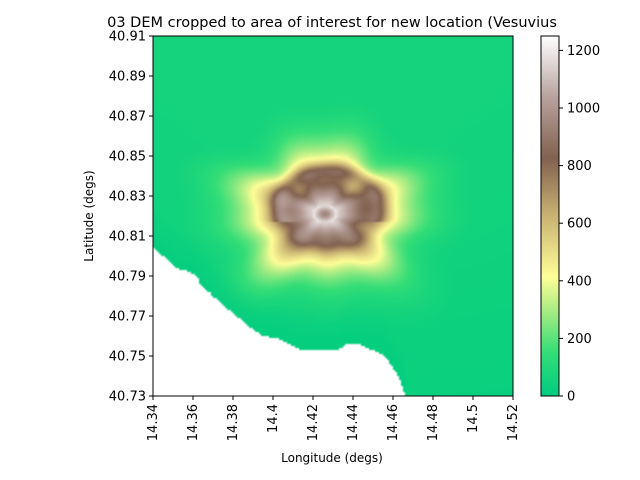  I want to click on colorbar-tick-label: 1000, so click(583, 109).